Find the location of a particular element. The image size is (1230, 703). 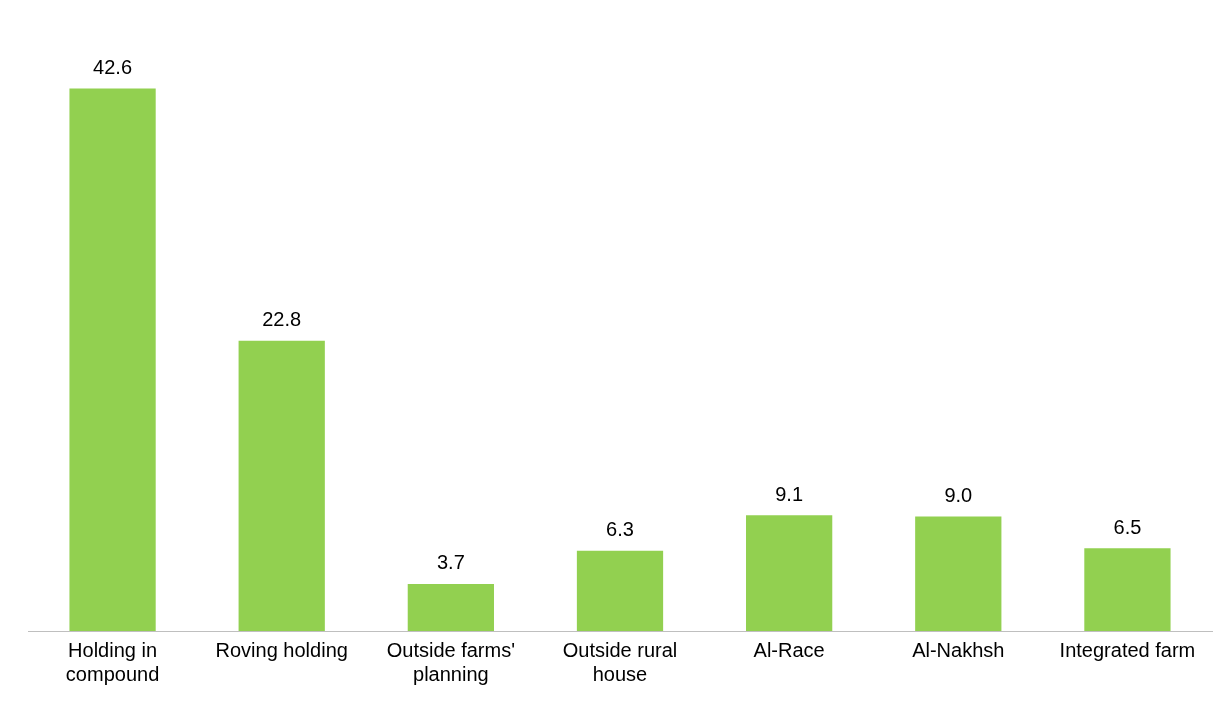

data-label: 42.6 is located at coordinates (113, 67).